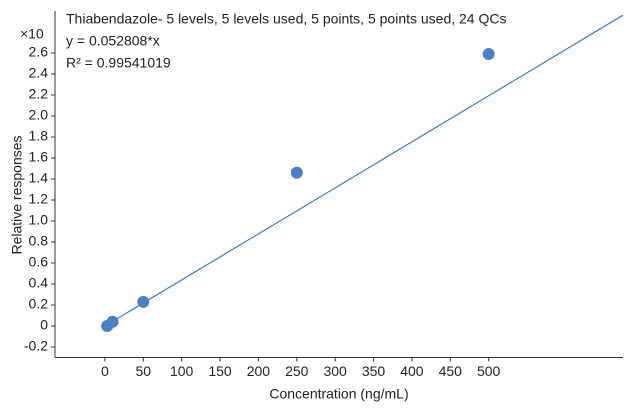 The height and width of the screenshot is (413, 631). I want to click on x-tick-label: 150, so click(220, 371).